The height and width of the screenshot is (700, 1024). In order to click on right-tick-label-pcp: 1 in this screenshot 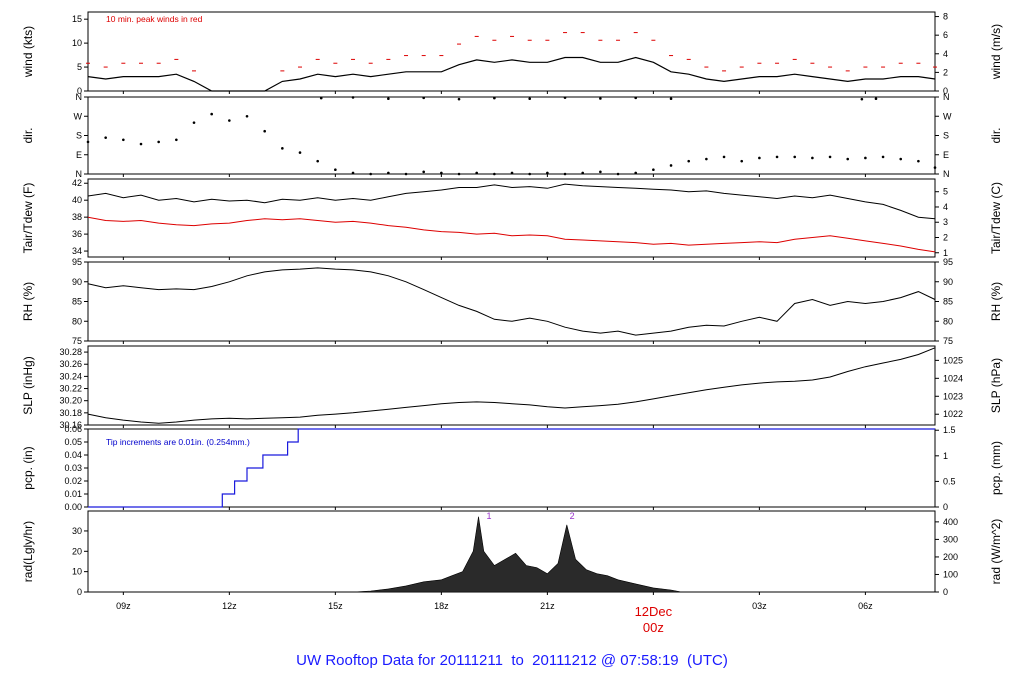, I will do `click(945, 456)`.